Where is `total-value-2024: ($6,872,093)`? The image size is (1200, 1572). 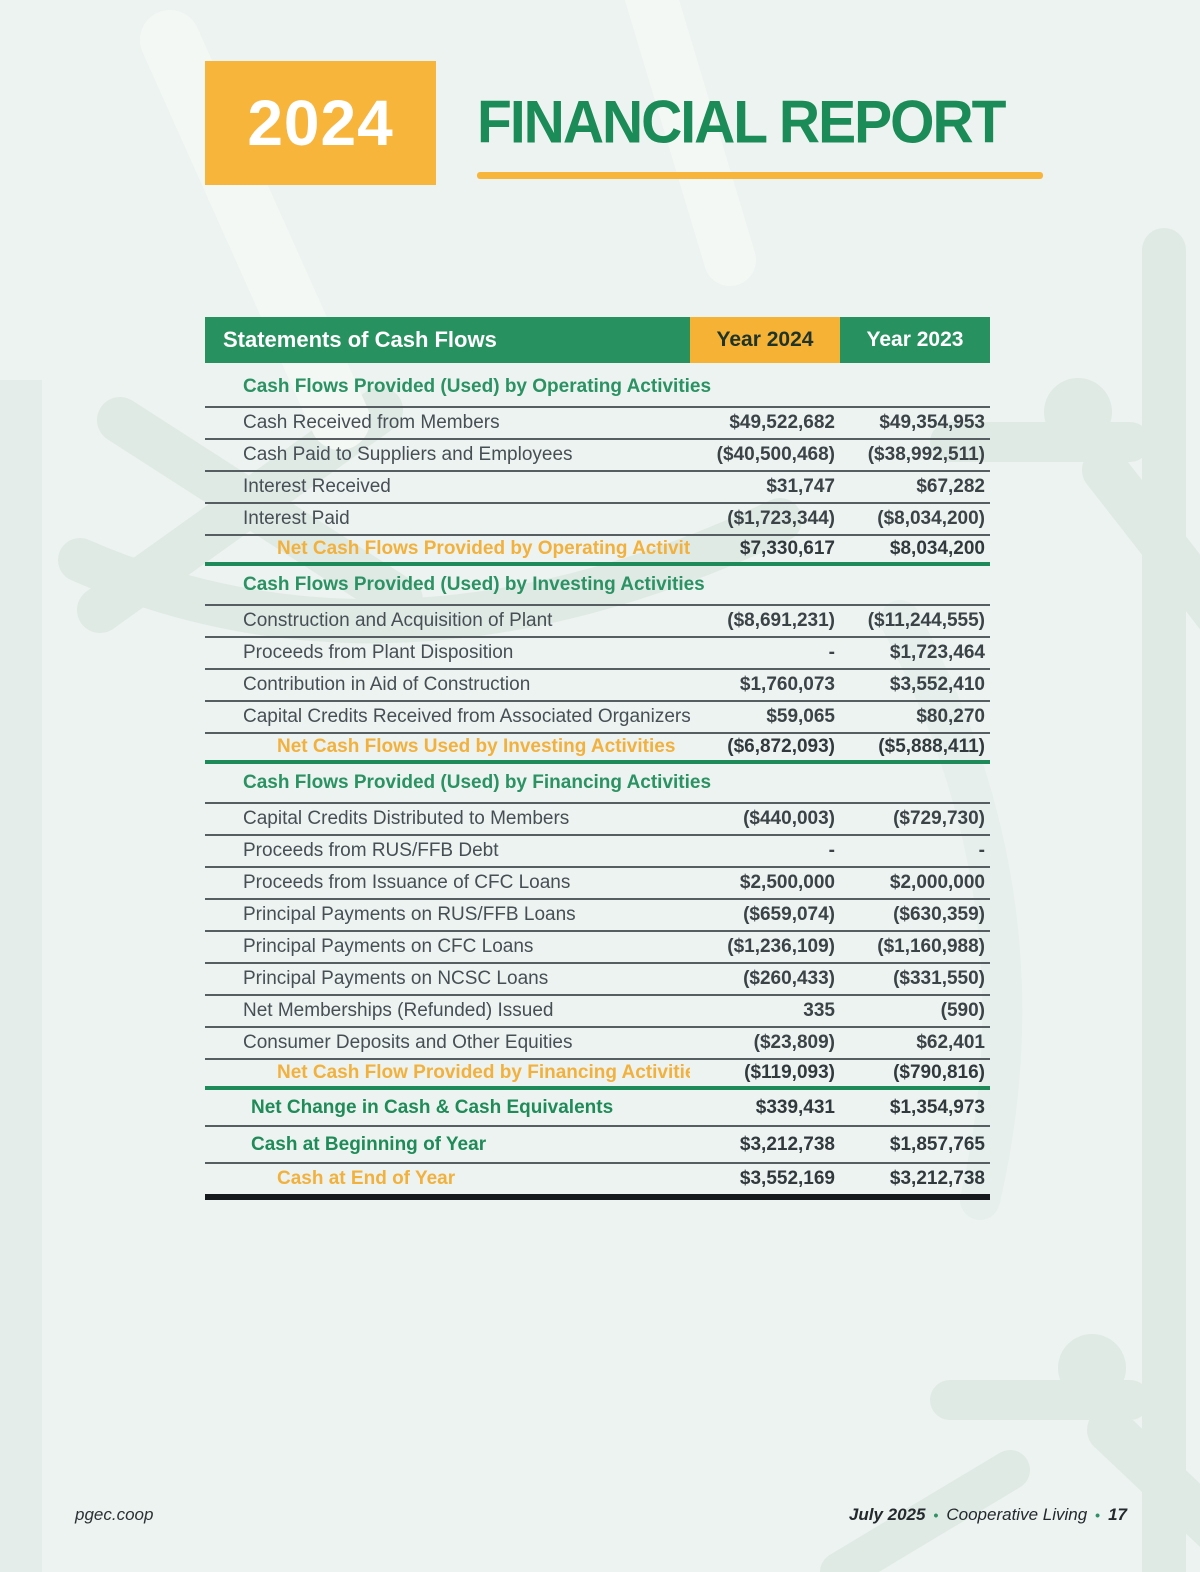 total-value-2024: ($6,872,093) is located at coordinates (781, 746).